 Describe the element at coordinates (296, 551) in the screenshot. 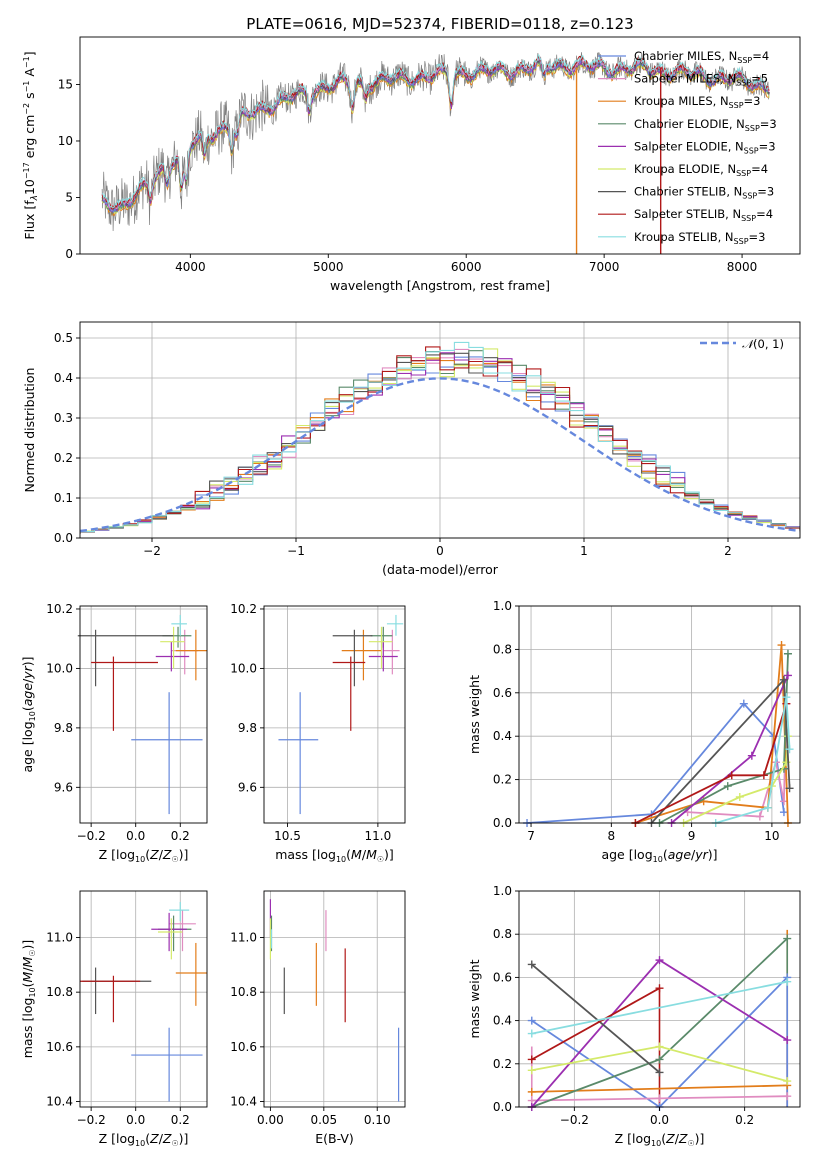

I see `x-tick-label: −1` at that location.